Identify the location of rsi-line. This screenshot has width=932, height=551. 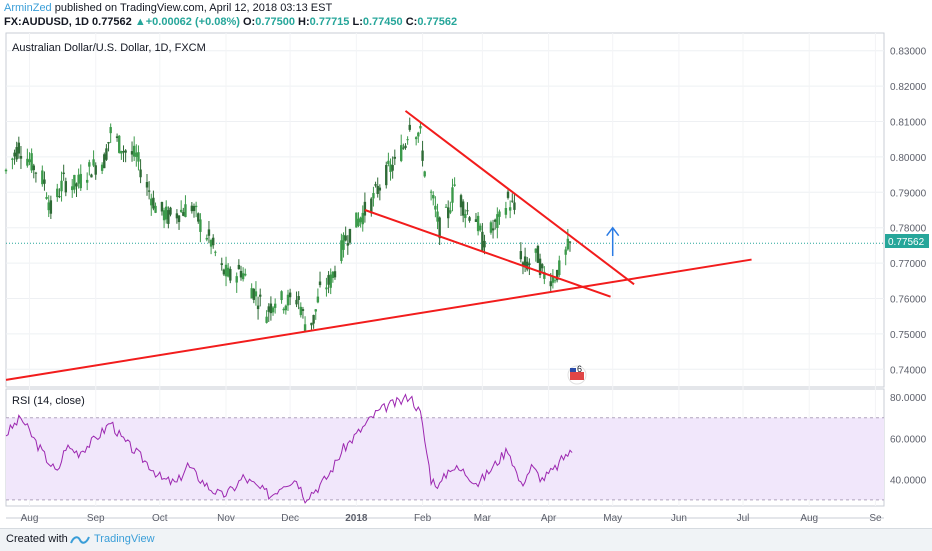
(289, 448).